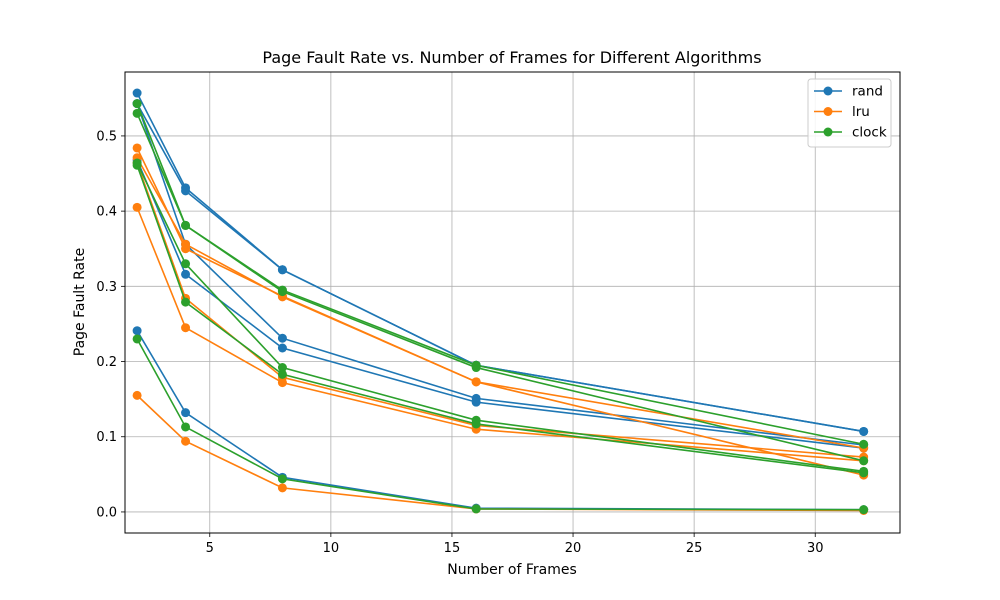  I want to click on legend: rand lru clock, so click(849, 113).